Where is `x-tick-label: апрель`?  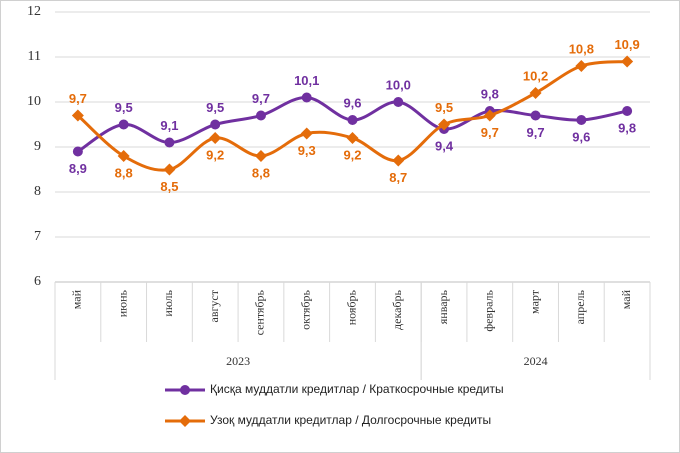 x-tick-label: апрель is located at coordinates (580, 306).